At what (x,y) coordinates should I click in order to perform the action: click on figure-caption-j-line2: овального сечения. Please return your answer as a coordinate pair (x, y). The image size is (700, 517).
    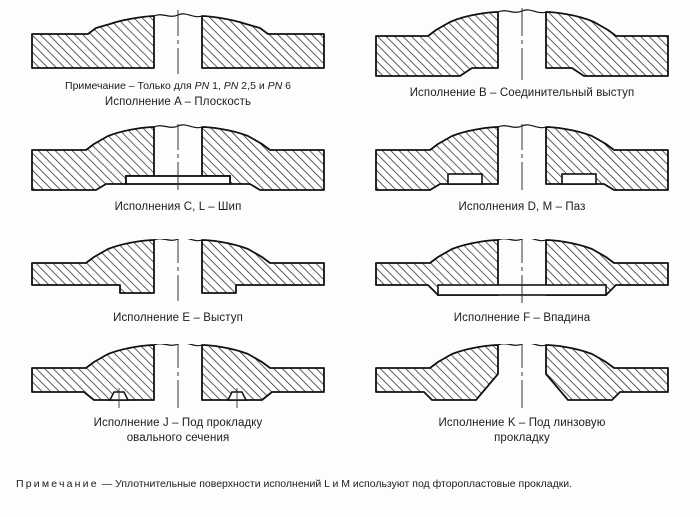
    Looking at the image, I should click on (178, 438).